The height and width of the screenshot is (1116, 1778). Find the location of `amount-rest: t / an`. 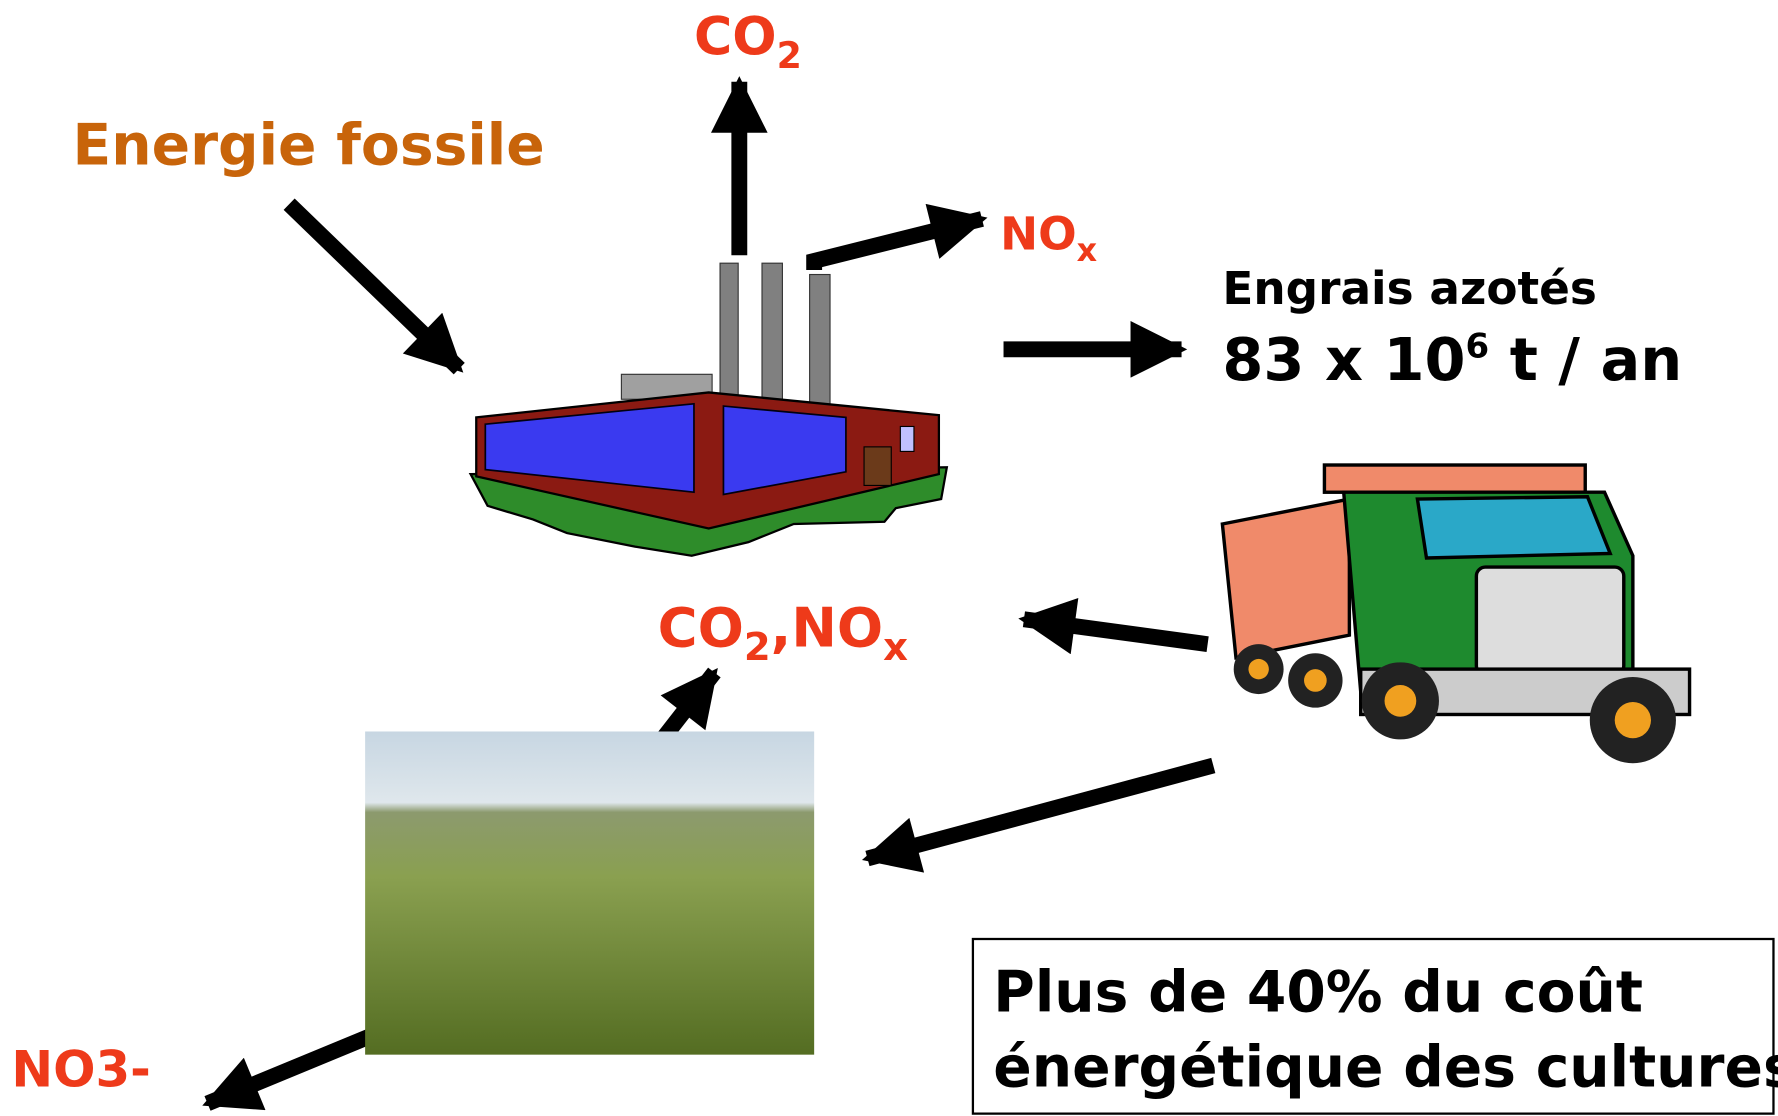

amount-rest: t / an is located at coordinates (1585, 359).